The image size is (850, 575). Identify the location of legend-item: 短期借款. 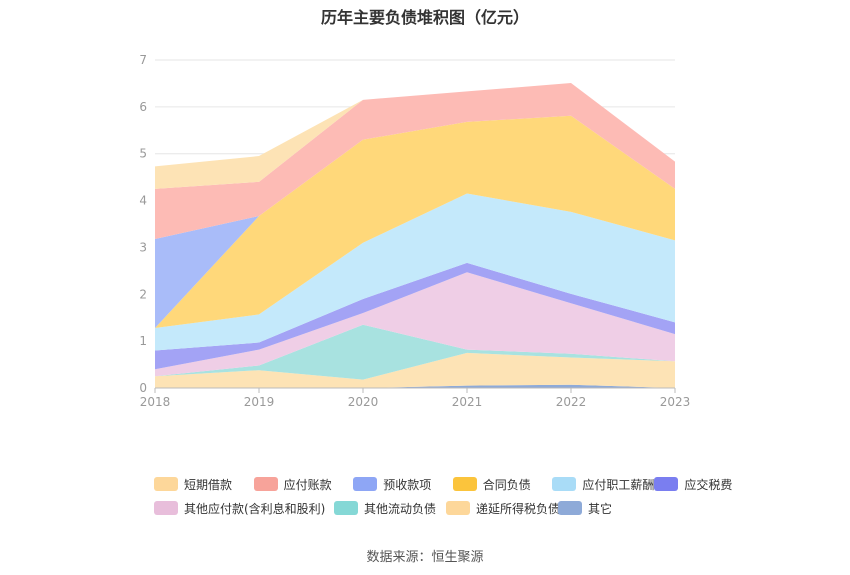
(204, 484).